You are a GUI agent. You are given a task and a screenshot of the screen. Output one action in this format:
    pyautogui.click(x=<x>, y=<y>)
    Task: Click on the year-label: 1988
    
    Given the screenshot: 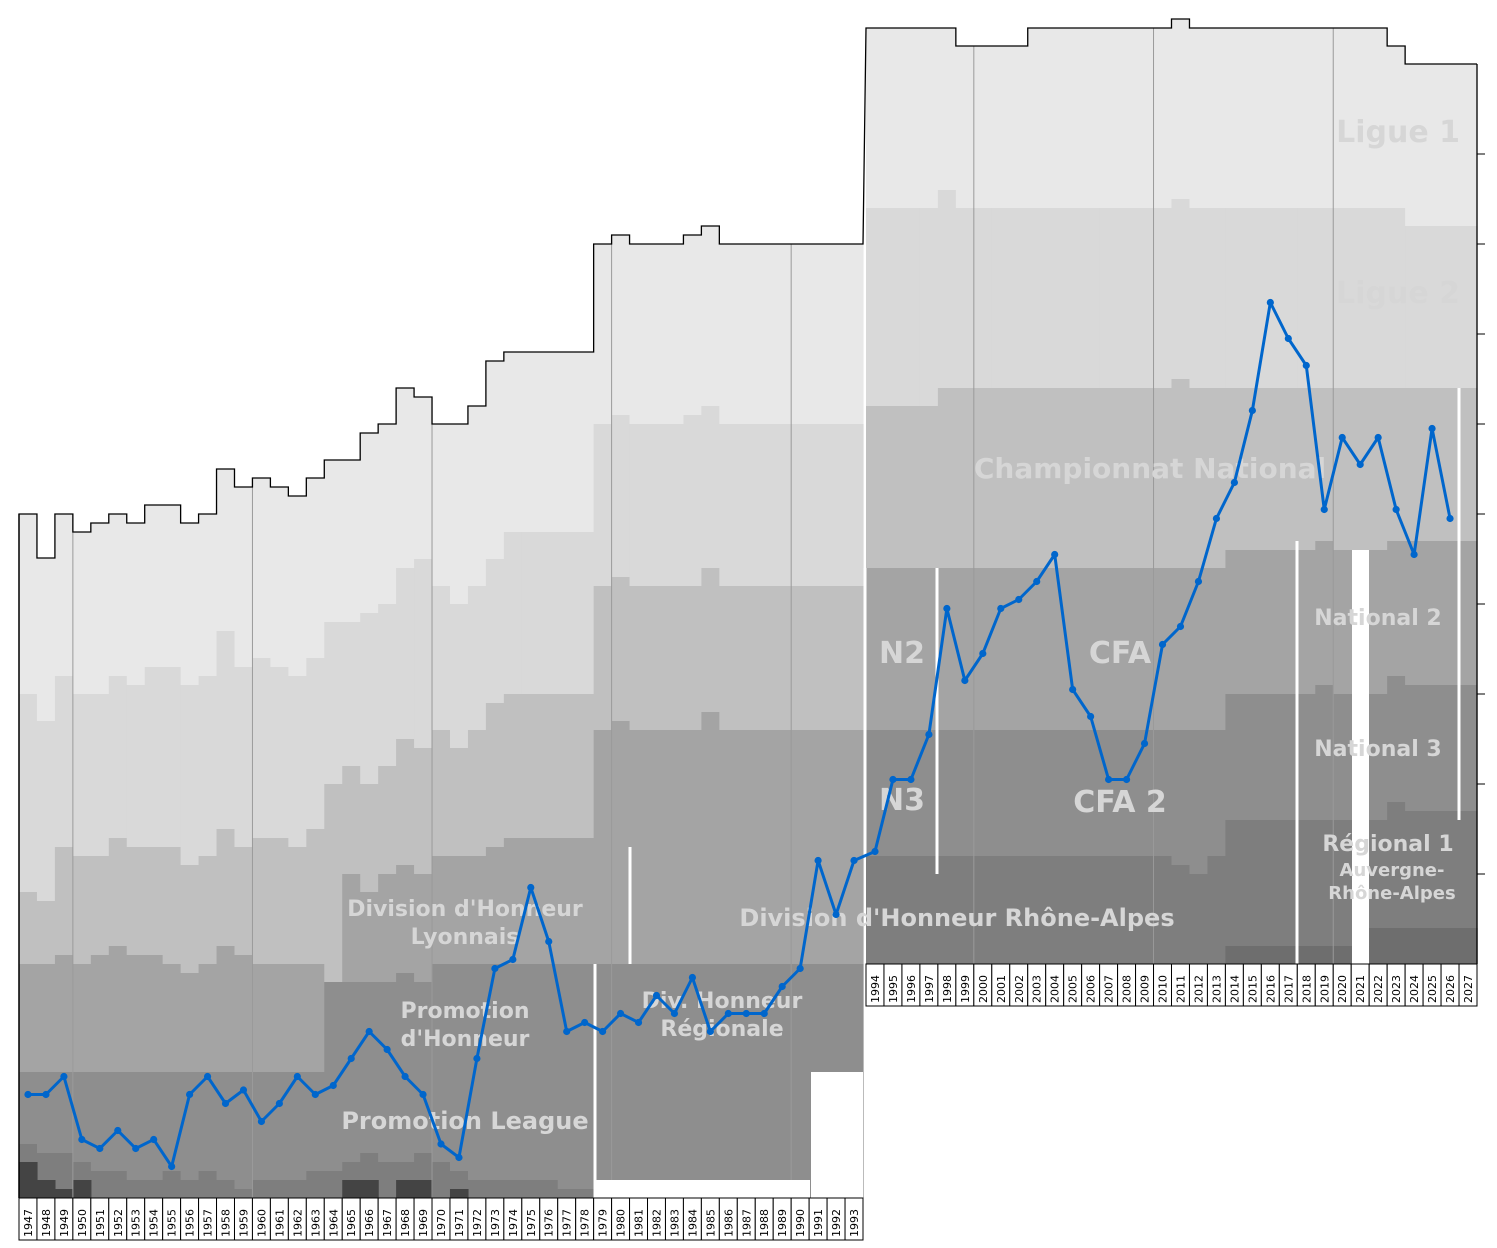 What is the action you would take?
    pyautogui.click(x=764, y=1223)
    